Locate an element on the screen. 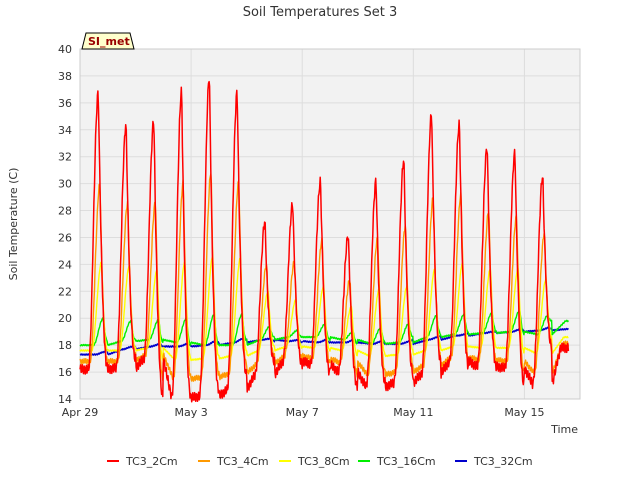 Image resolution: width=640 pixels, height=480 pixels. site-badge-label: SI_met is located at coordinates (109, 41).